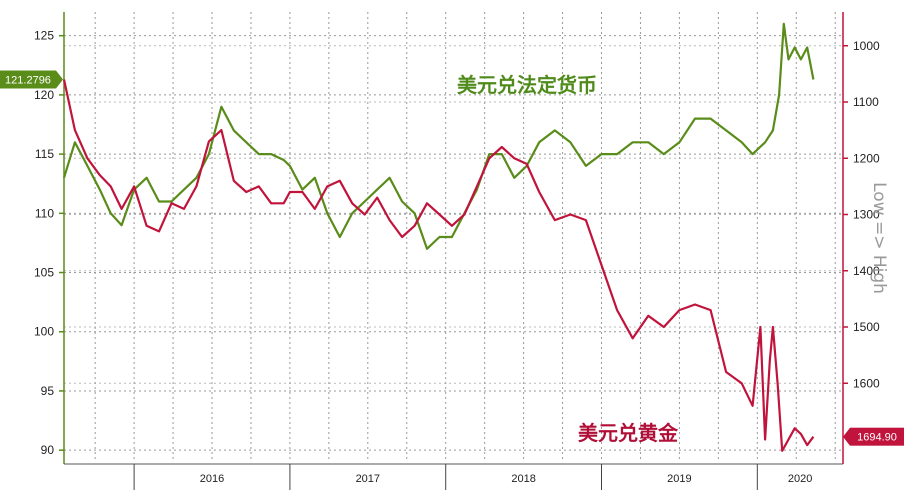 This screenshot has width=906, height=497. I want to click on right-tick-label: 1100, so click(866, 102).